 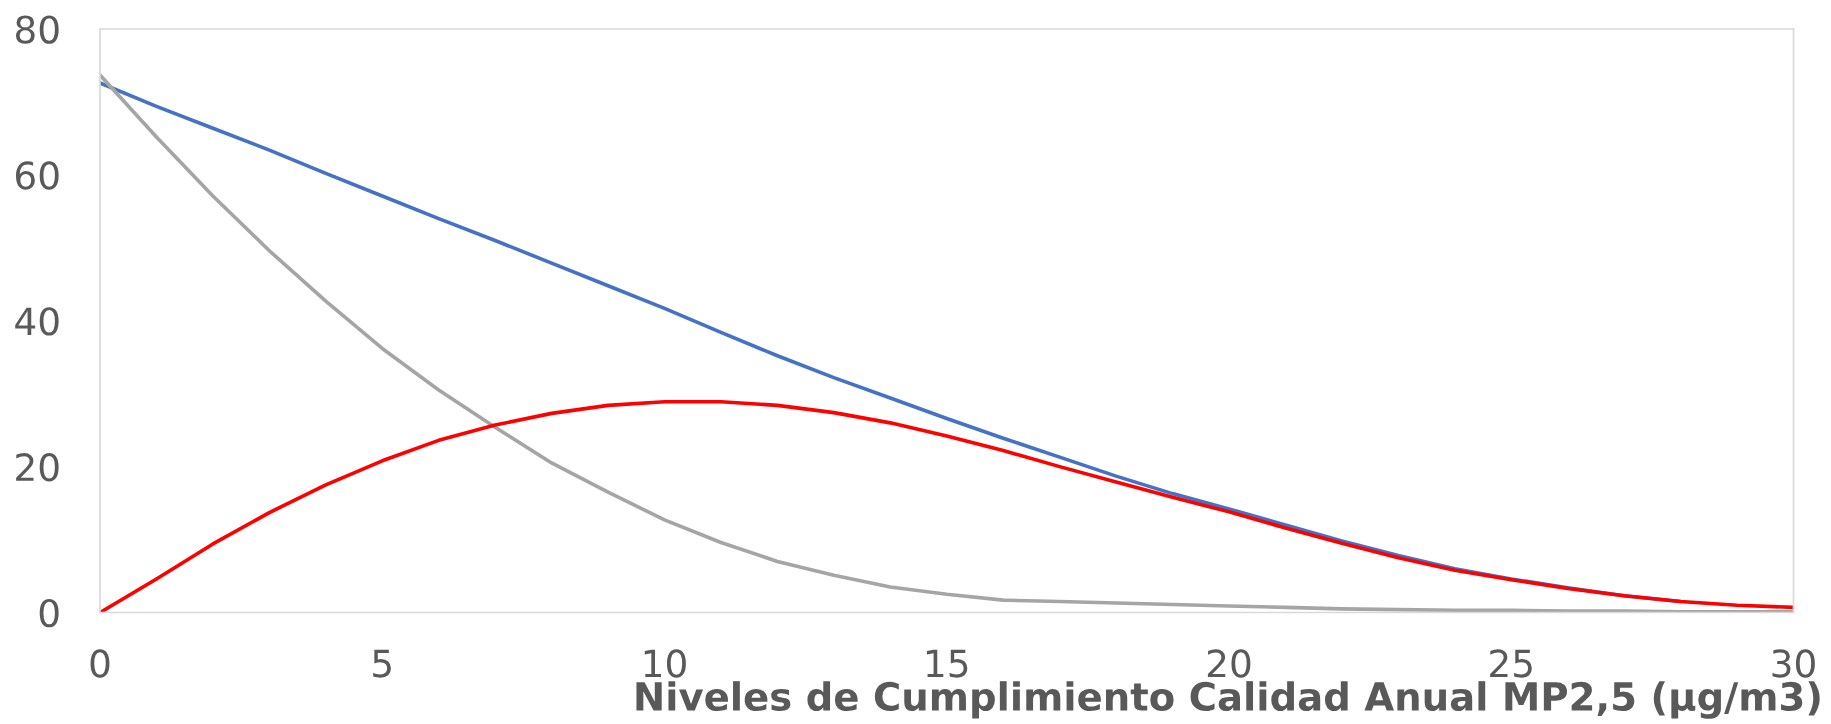 What do you see at coordinates (37, 29) in the screenshot?
I see `y-tick-label: 80` at bounding box center [37, 29].